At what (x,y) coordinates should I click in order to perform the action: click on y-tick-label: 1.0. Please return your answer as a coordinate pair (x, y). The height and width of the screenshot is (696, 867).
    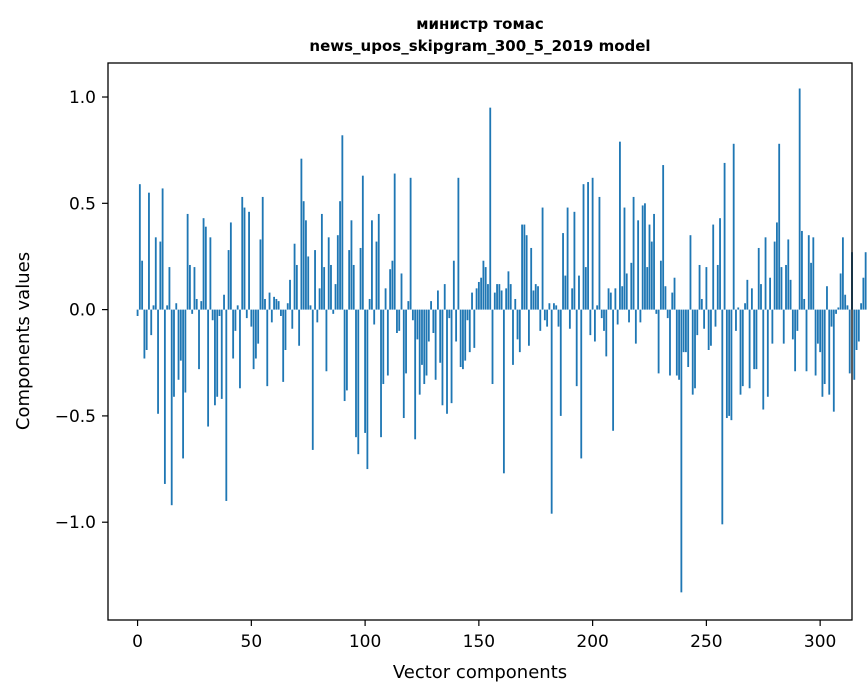
    Looking at the image, I should click on (82, 98).